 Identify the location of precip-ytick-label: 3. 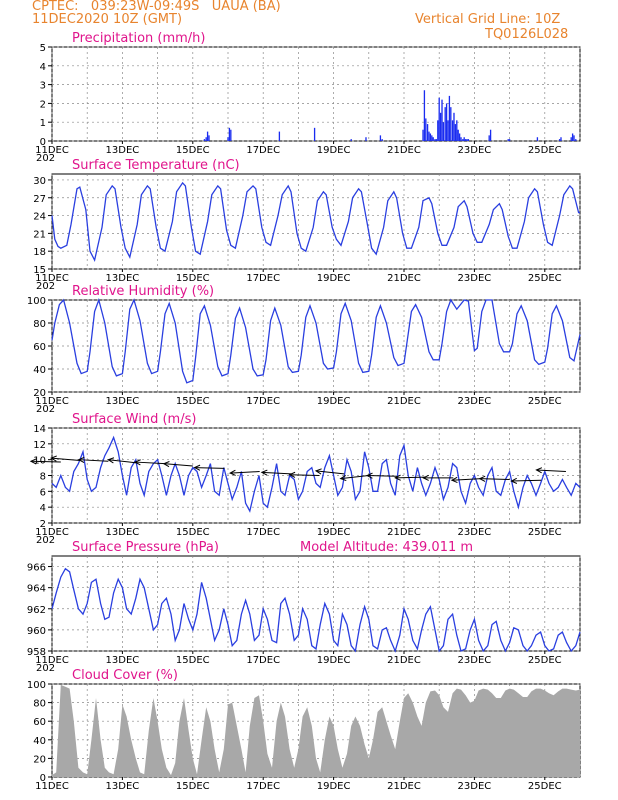
(43, 86).